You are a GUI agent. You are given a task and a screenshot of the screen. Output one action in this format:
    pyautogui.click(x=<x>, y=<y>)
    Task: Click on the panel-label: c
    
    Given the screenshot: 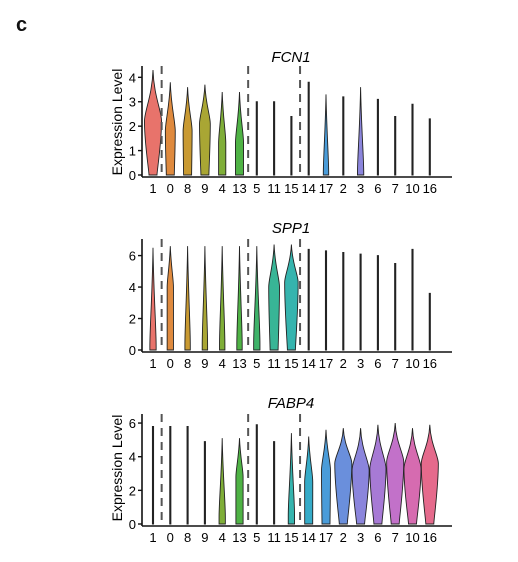 What is the action you would take?
    pyautogui.click(x=22, y=25)
    